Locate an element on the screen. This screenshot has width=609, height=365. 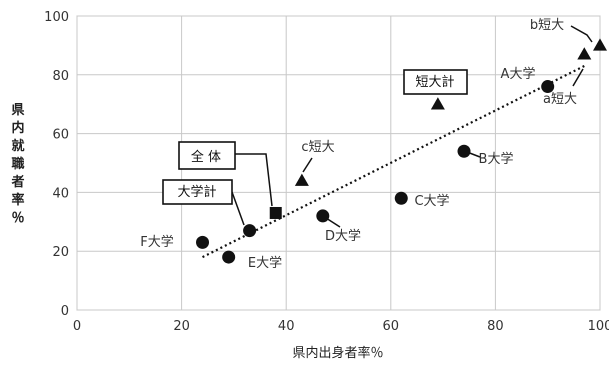
point-label: 短大計 is located at coordinates (434, 82).